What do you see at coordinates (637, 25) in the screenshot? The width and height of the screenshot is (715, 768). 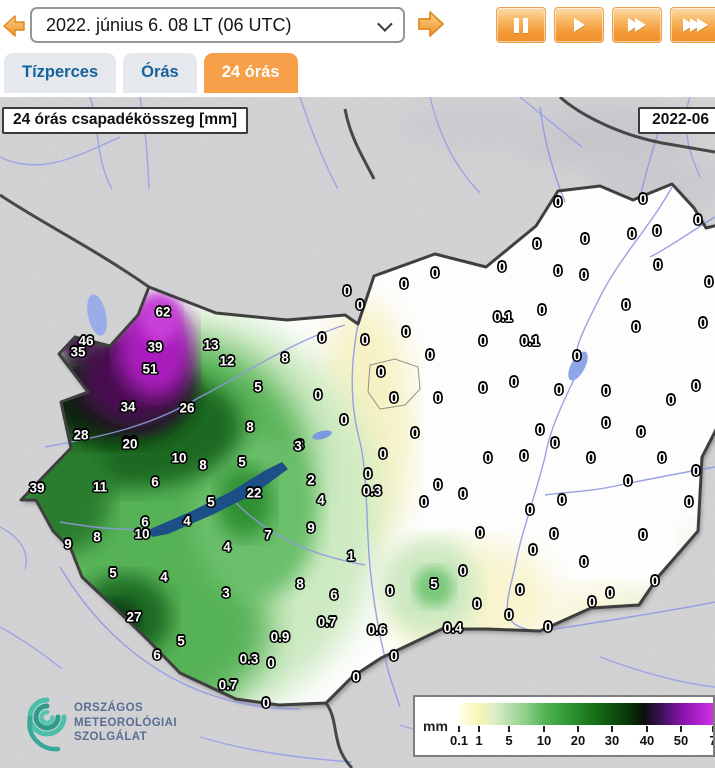 I see `fast-forward-button` at bounding box center [637, 25].